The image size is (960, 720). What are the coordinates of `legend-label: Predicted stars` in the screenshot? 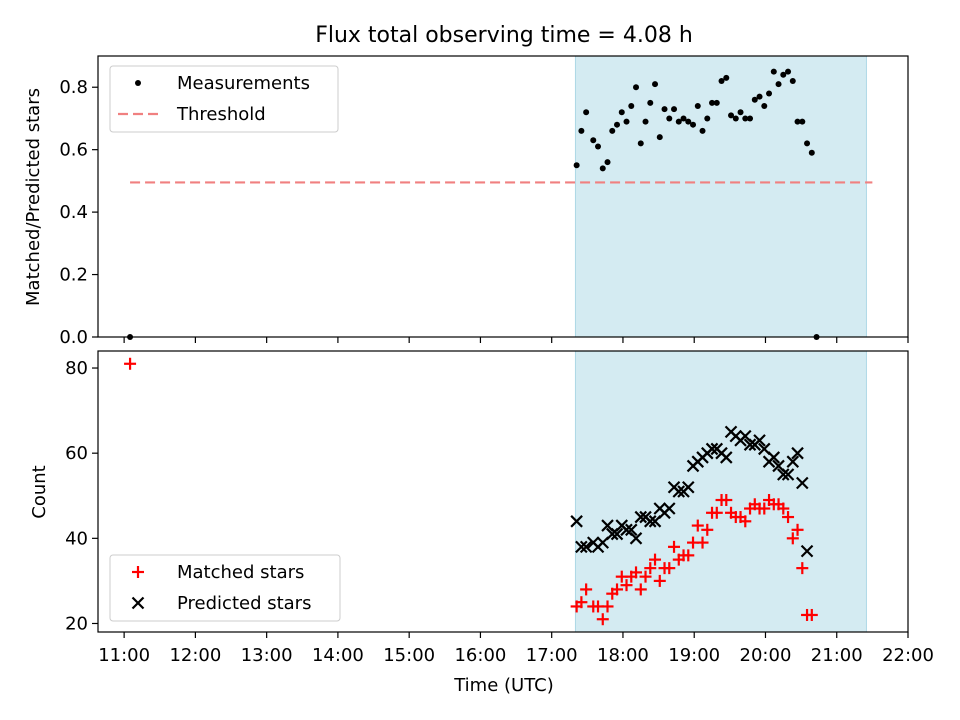 It's located at (244, 603).